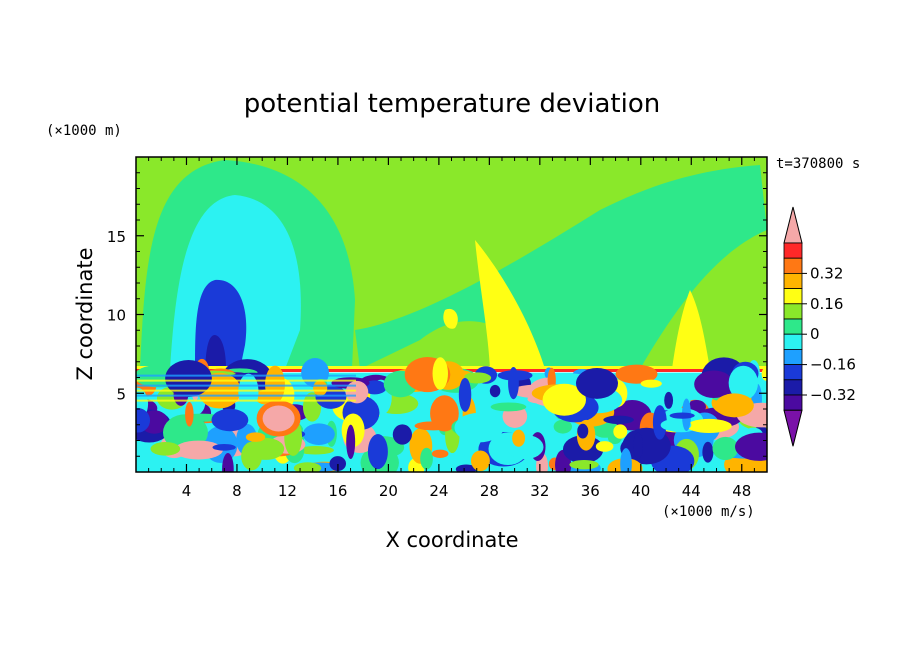 This screenshot has height=654, width=904. Describe the element at coordinates (826, 273) in the screenshot. I see `colorbar-label: 0.32` at that location.